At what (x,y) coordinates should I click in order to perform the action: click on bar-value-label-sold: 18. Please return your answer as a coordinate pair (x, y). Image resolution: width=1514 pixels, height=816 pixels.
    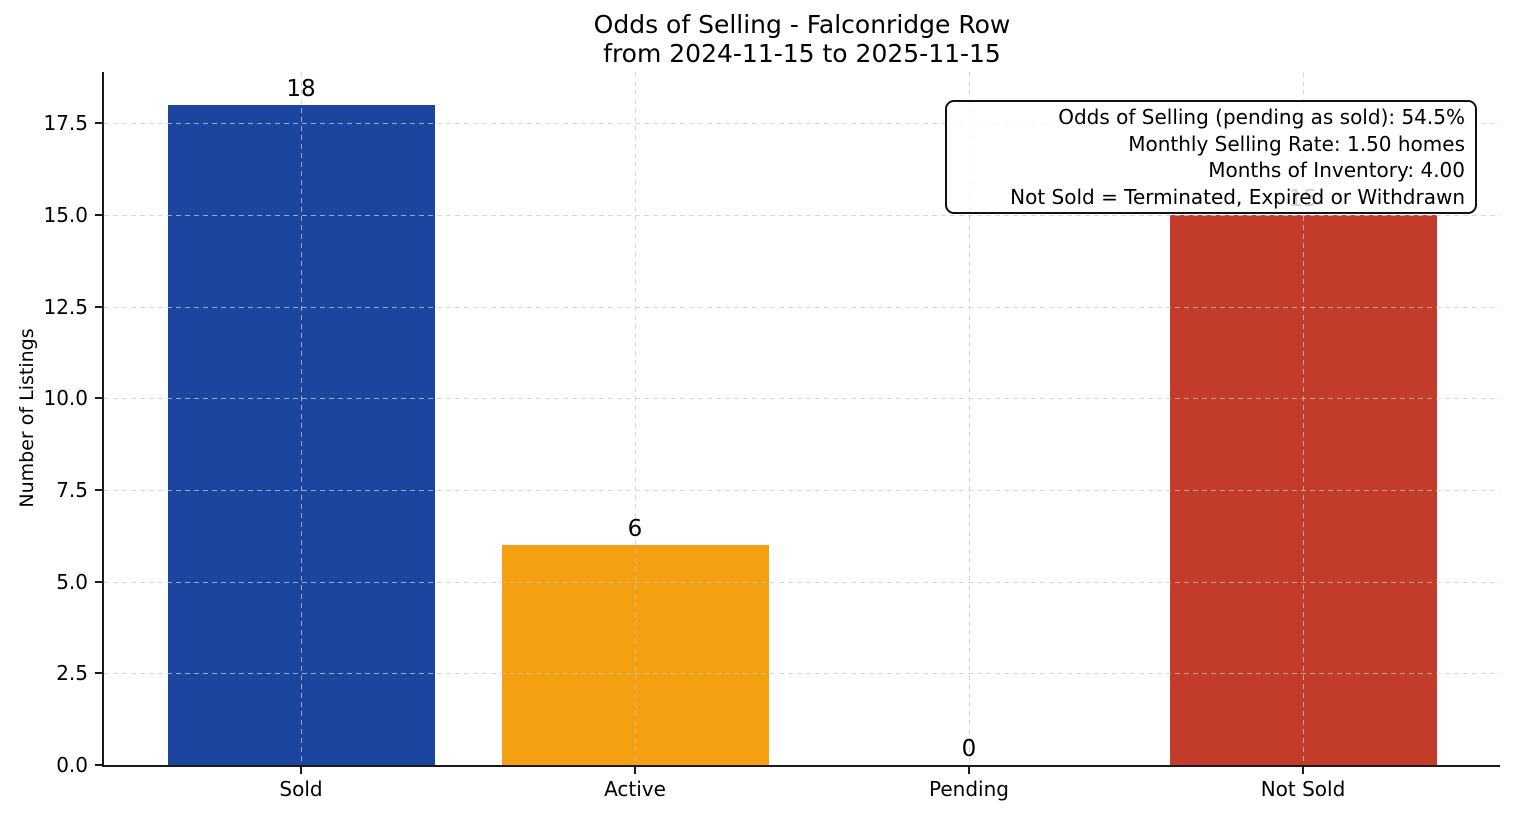
    Looking at the image, I should click on (301, 89).